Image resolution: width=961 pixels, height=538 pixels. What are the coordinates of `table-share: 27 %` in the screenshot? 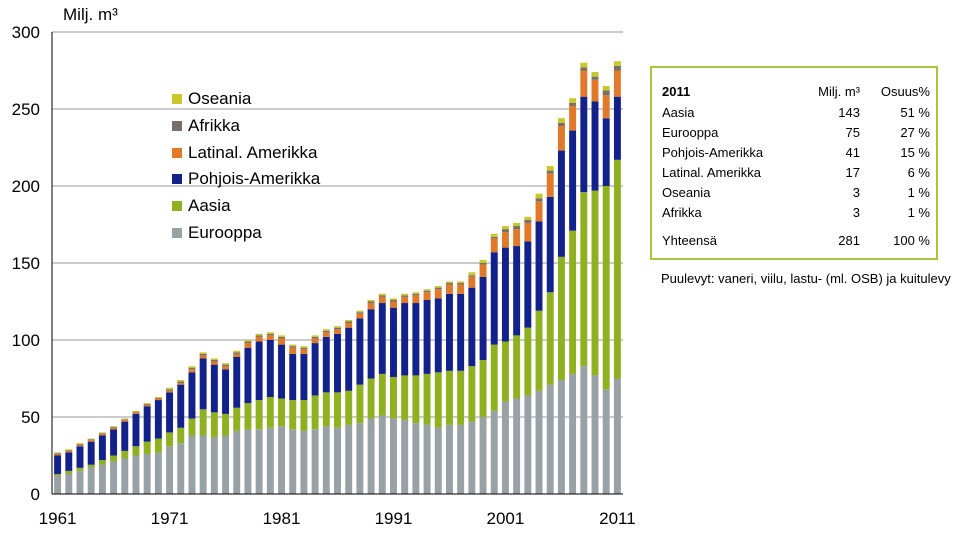 It's located at (915, 132).